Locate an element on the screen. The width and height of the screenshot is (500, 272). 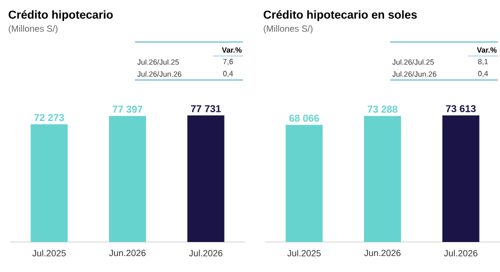
chart-title: Crédito hipotecario en soles is located at coordinates (340, 15).